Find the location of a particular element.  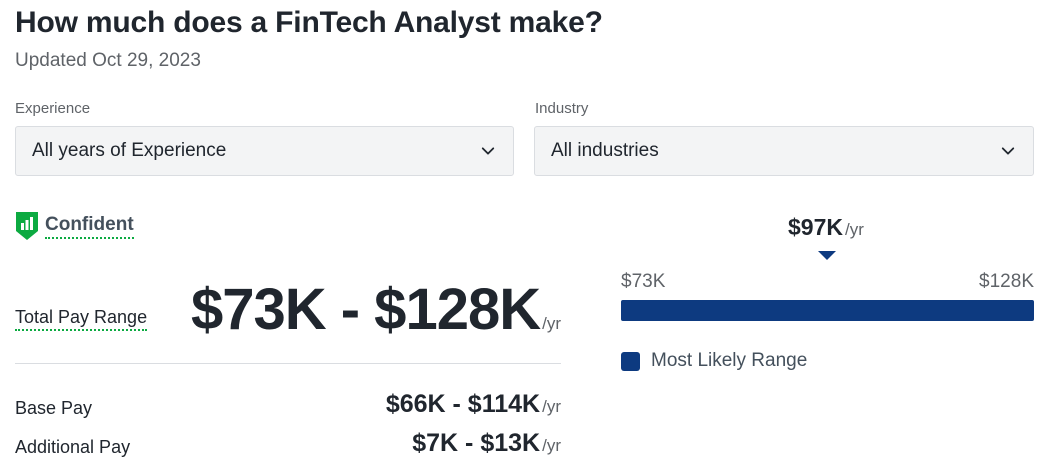

base-pay-unit: /yr is located at coordinates (551, 406).